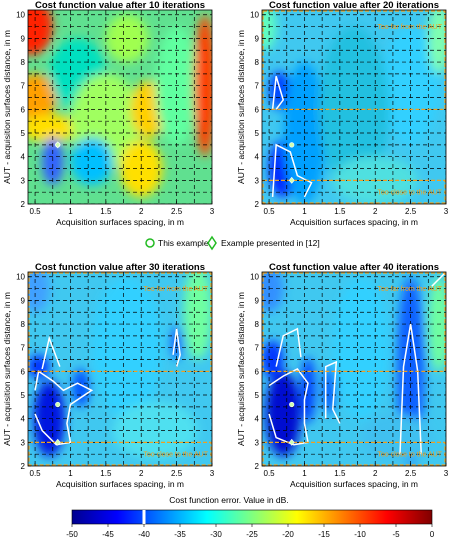 This screenshot has height=550, width=458. What do you see at coordinates (292, 404) in the screenshot?
I see `marker-this-example` at bounding box center [292, 404].